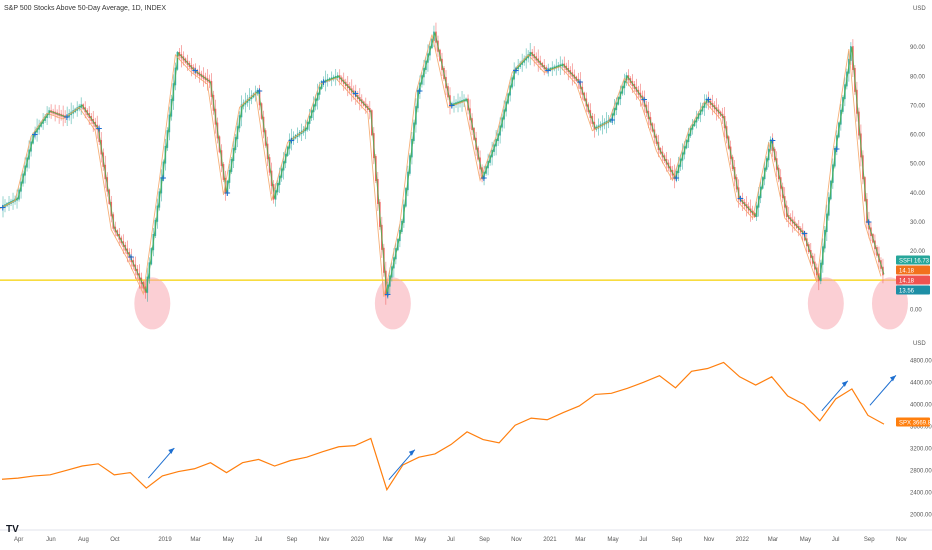 The image size is (932, 550). Describe the element at coordinates (918, 252) in the screenshot. I see `y-tick-label: 20.00` at that location.